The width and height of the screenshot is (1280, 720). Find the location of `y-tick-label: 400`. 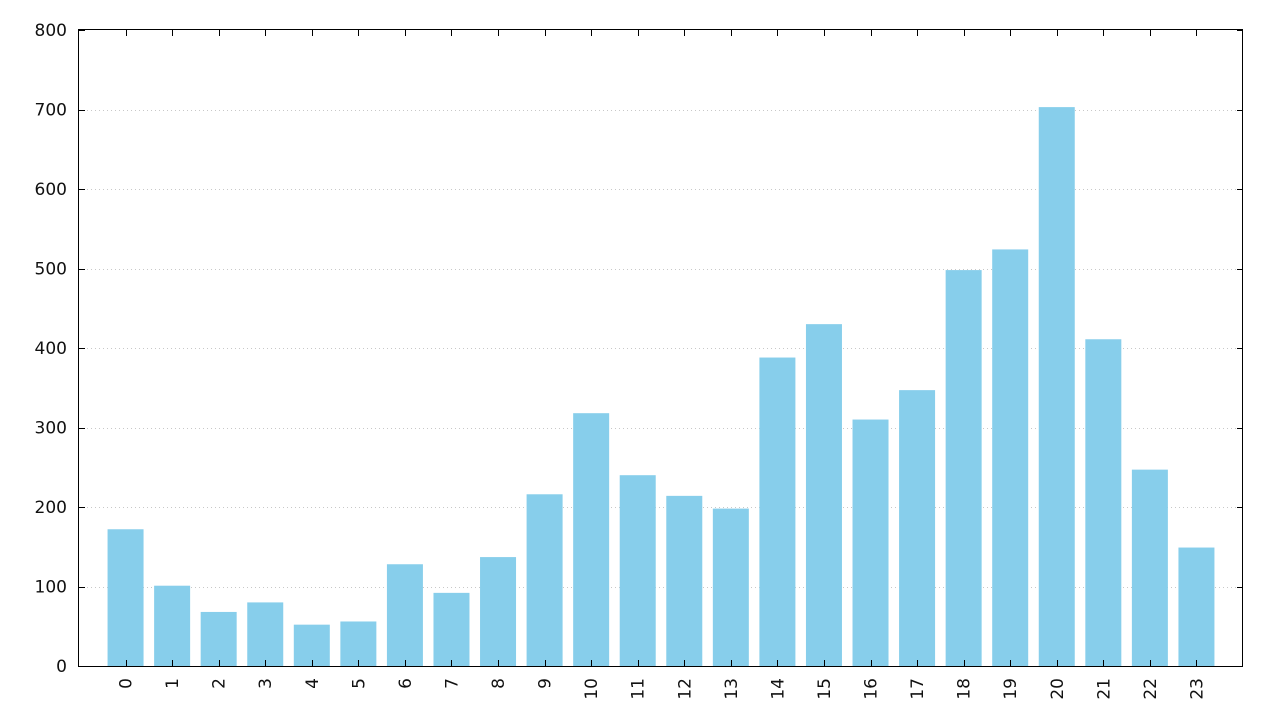

y-tick-label: 400 is located at coordinates (51, 349).